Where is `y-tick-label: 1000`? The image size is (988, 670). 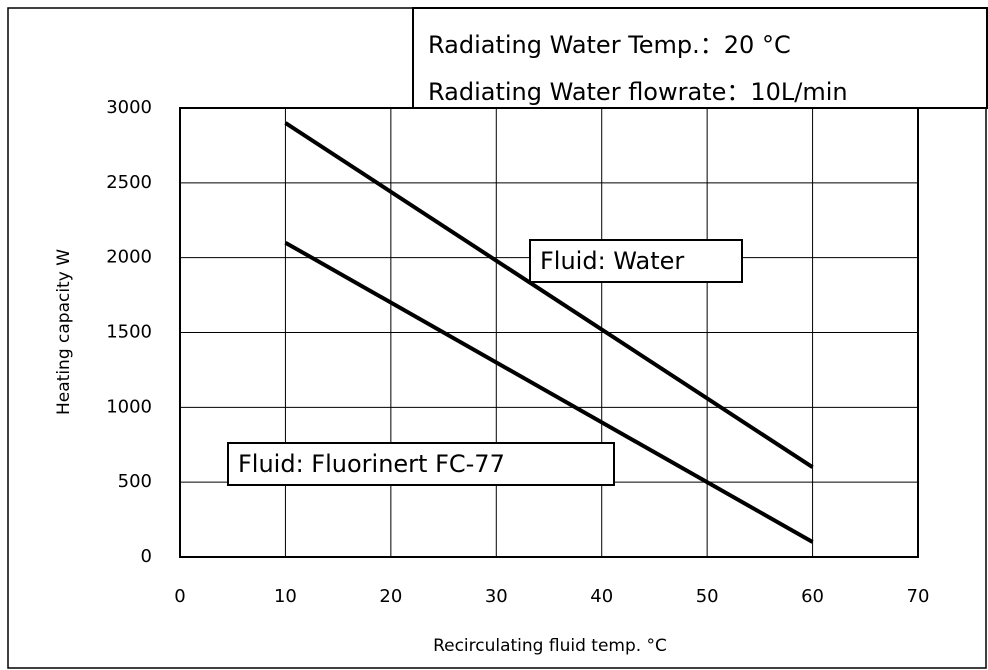
y-tick-label: 1000 is located at coordinates (129, 406).